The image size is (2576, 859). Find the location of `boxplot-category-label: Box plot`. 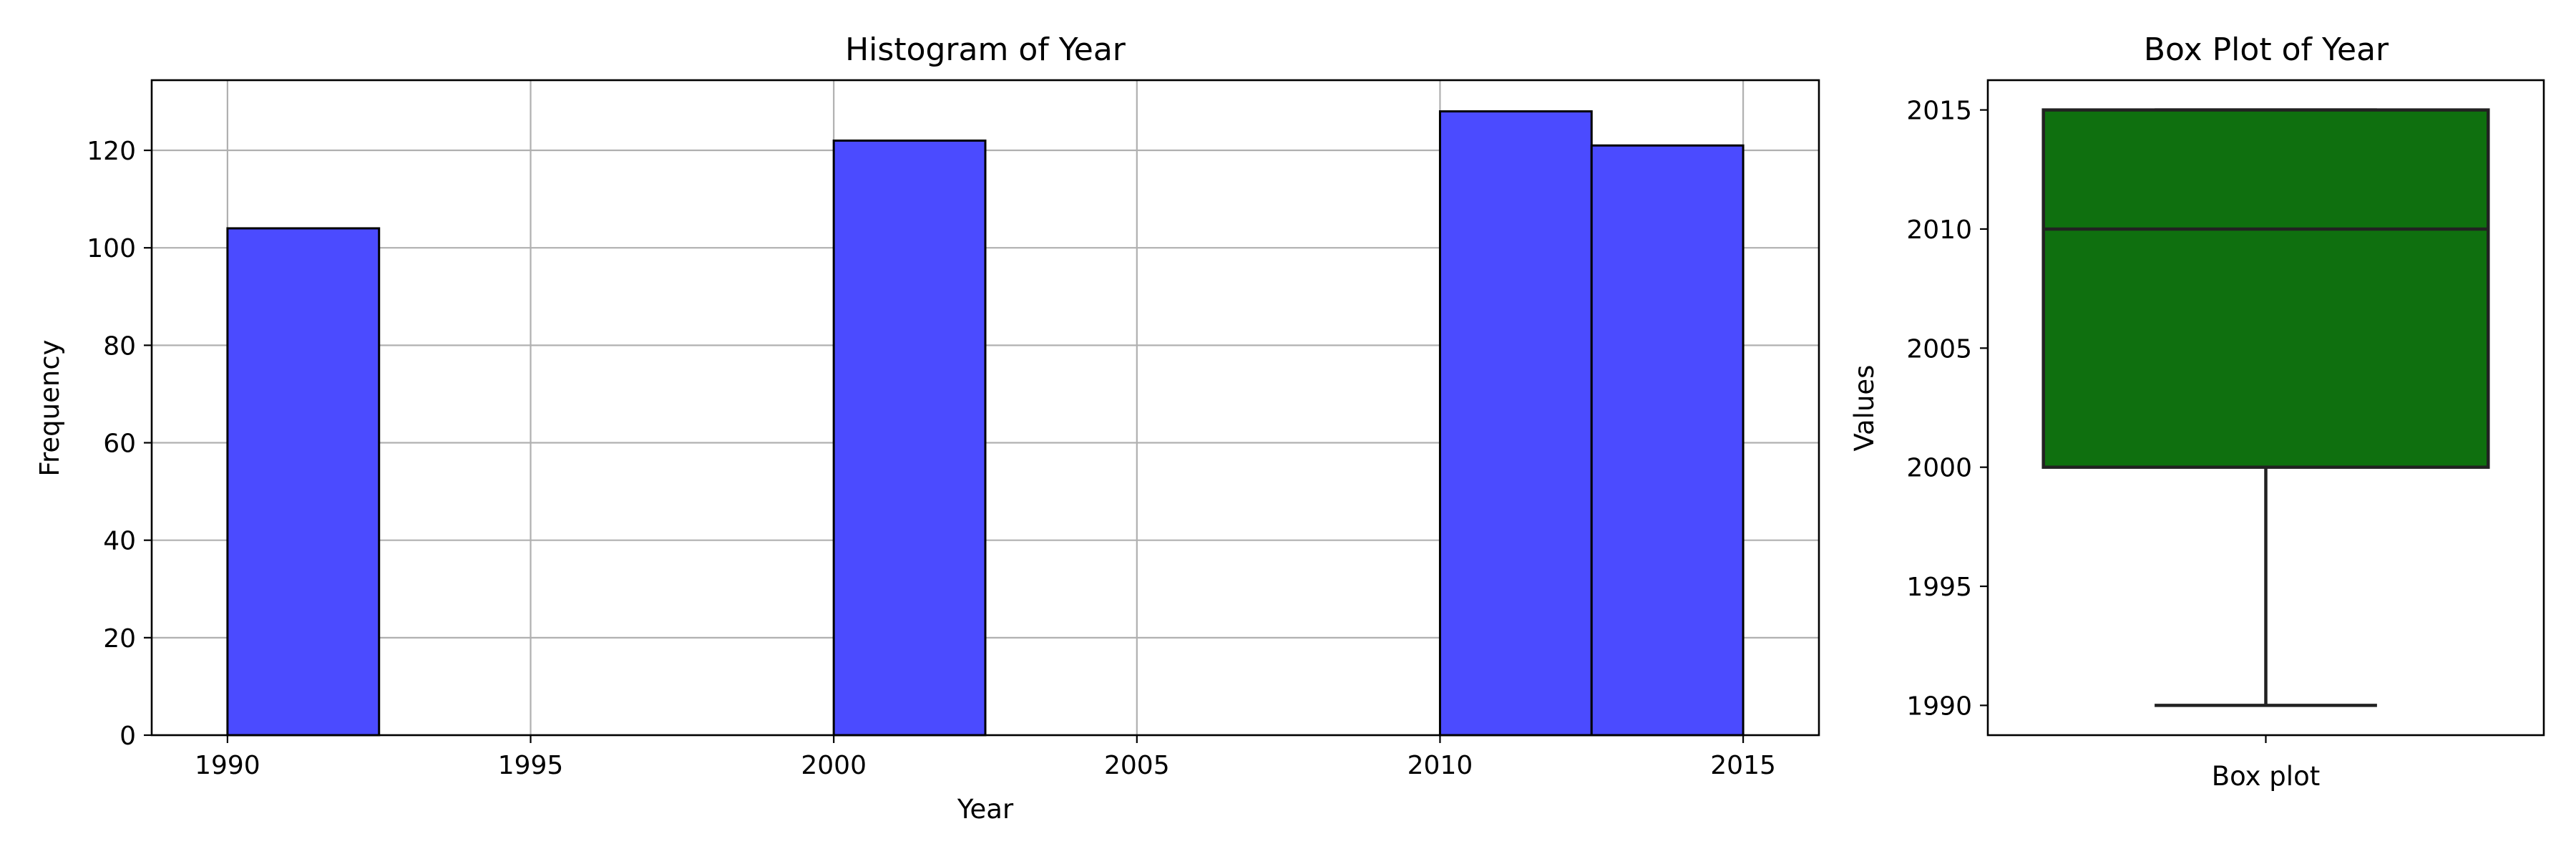

boxplot-category-label: Box plot is located at coordinates (2266, 776).